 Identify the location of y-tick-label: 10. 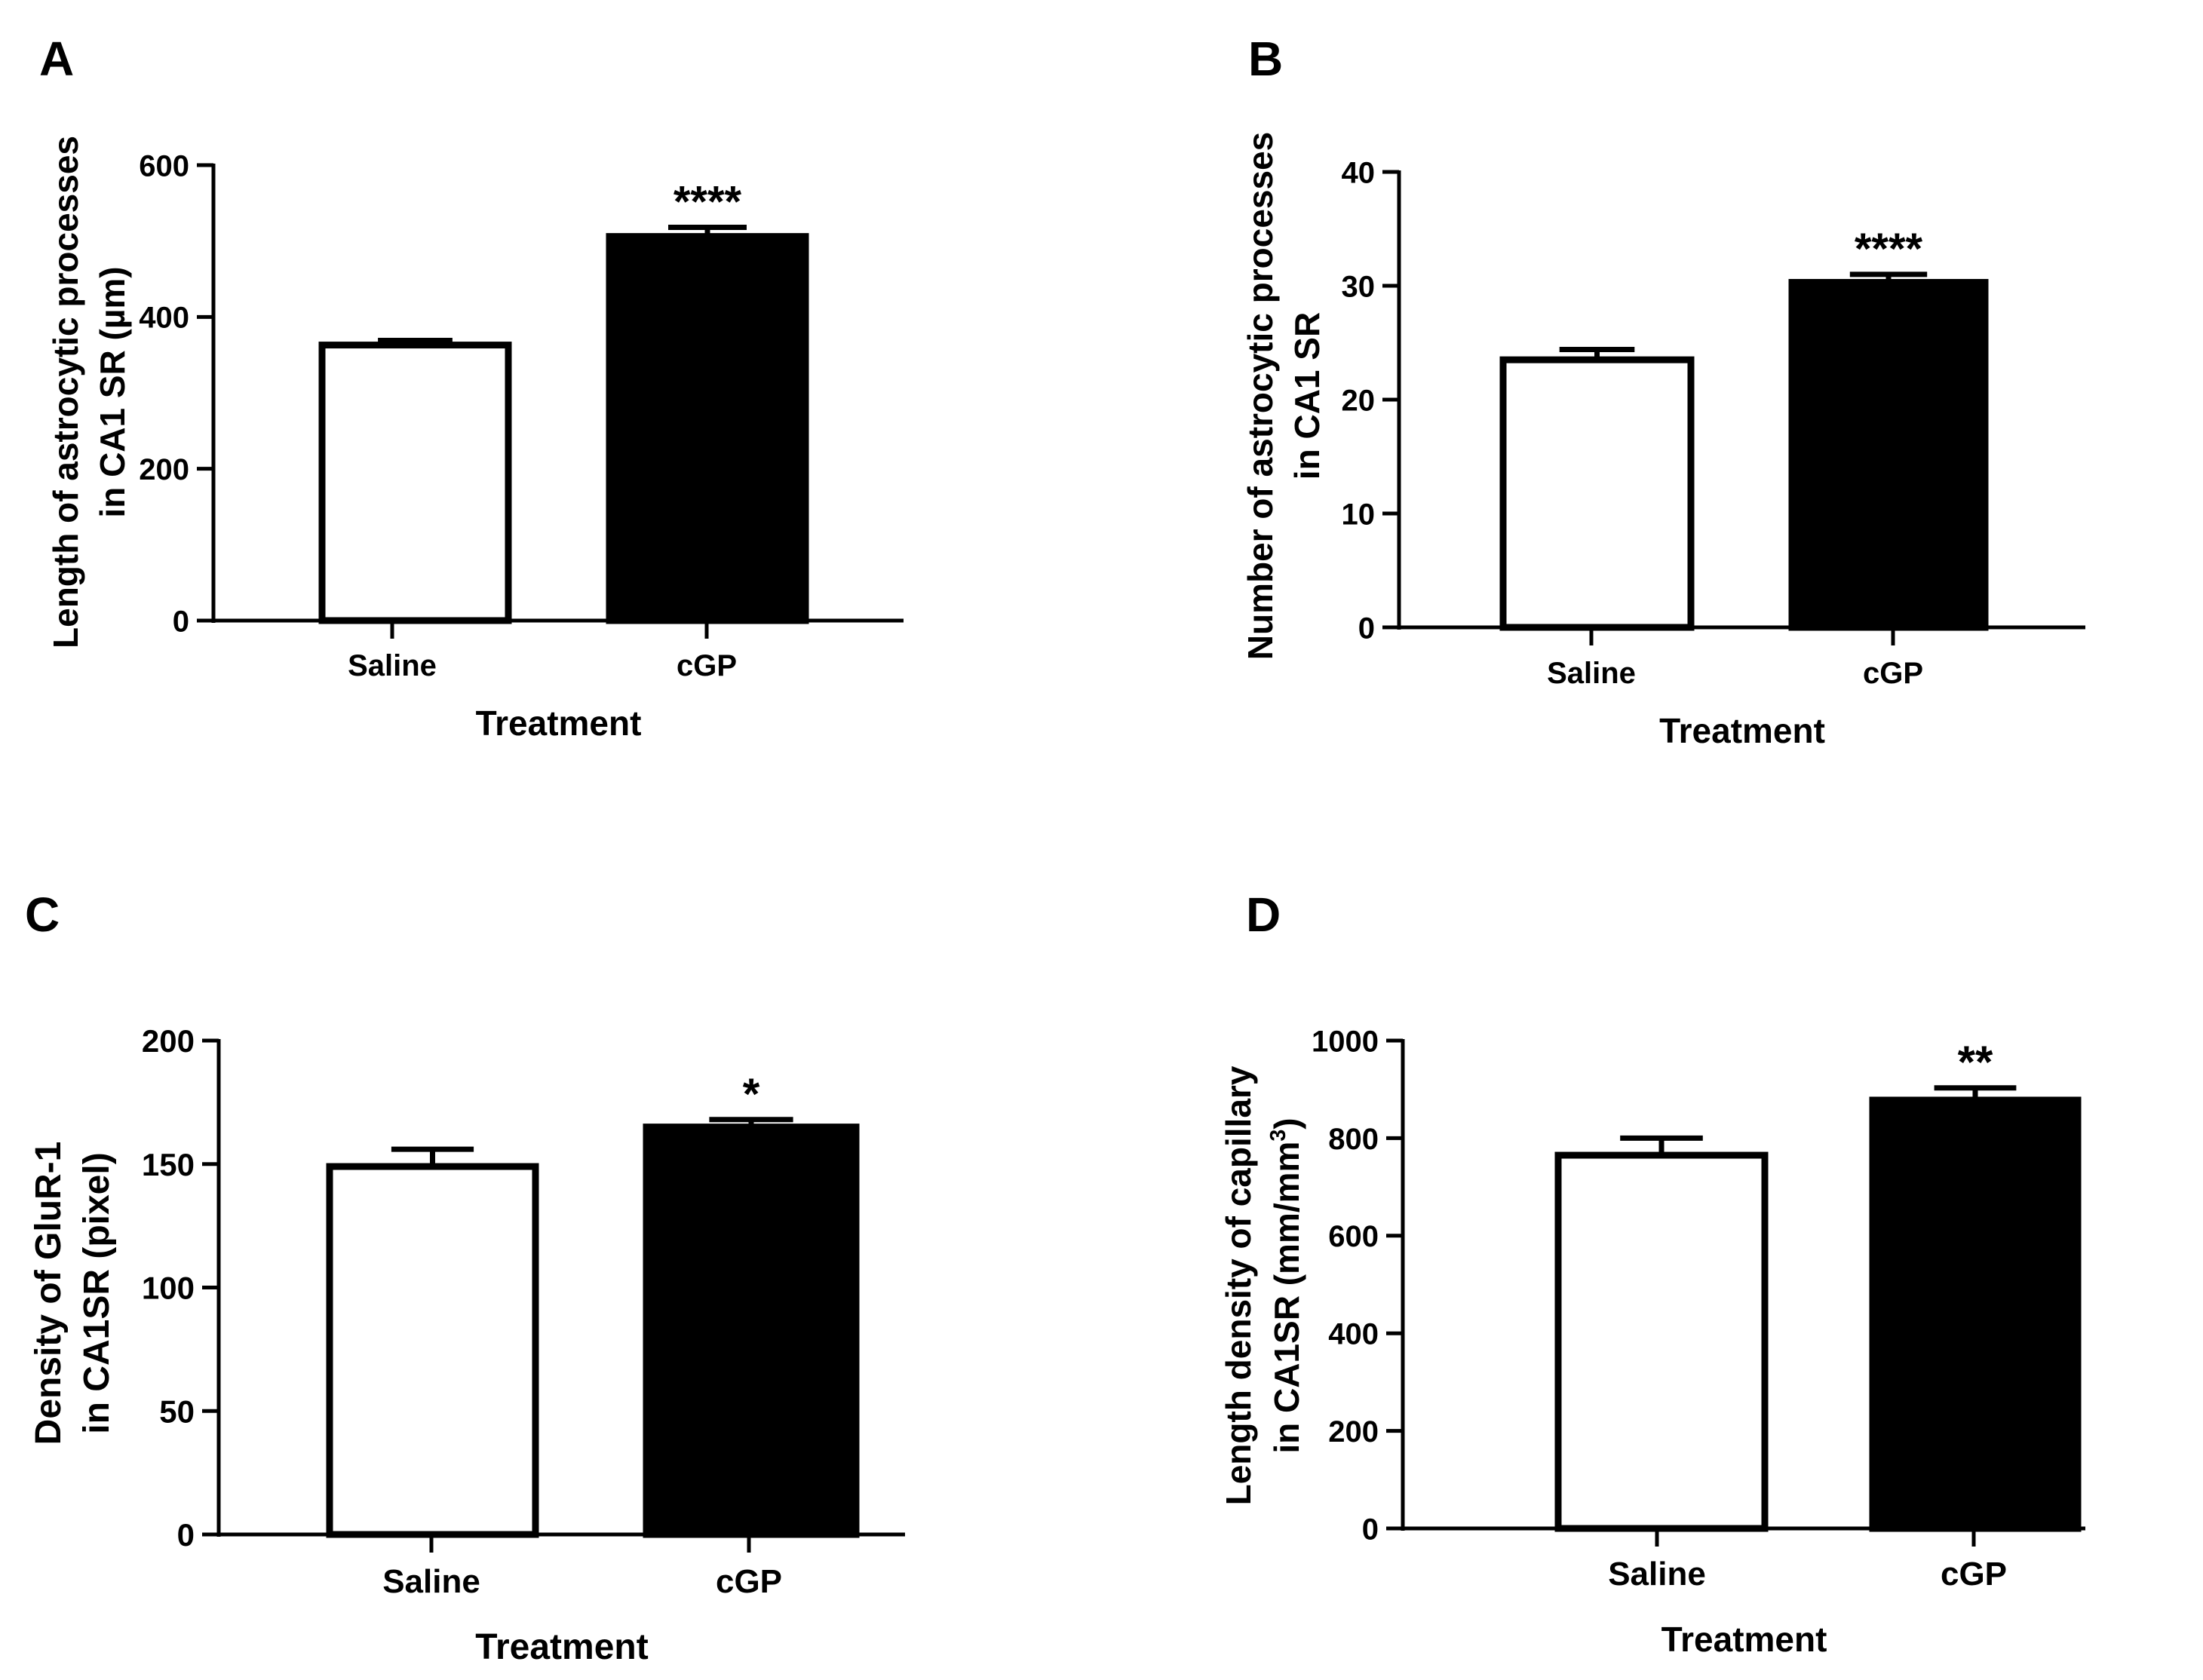
(1359, 514).